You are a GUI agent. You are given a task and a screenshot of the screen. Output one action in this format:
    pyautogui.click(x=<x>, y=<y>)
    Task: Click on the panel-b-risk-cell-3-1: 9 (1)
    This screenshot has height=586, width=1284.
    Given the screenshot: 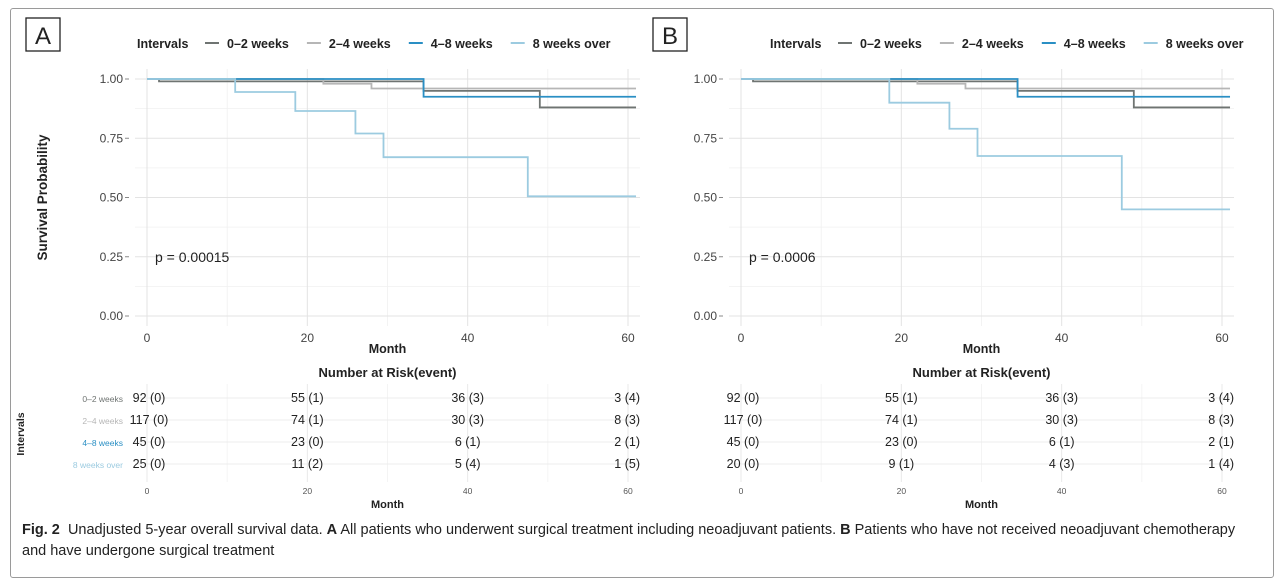 What is the action you would take?
    pyautogui.click(x=901, y=464)
    